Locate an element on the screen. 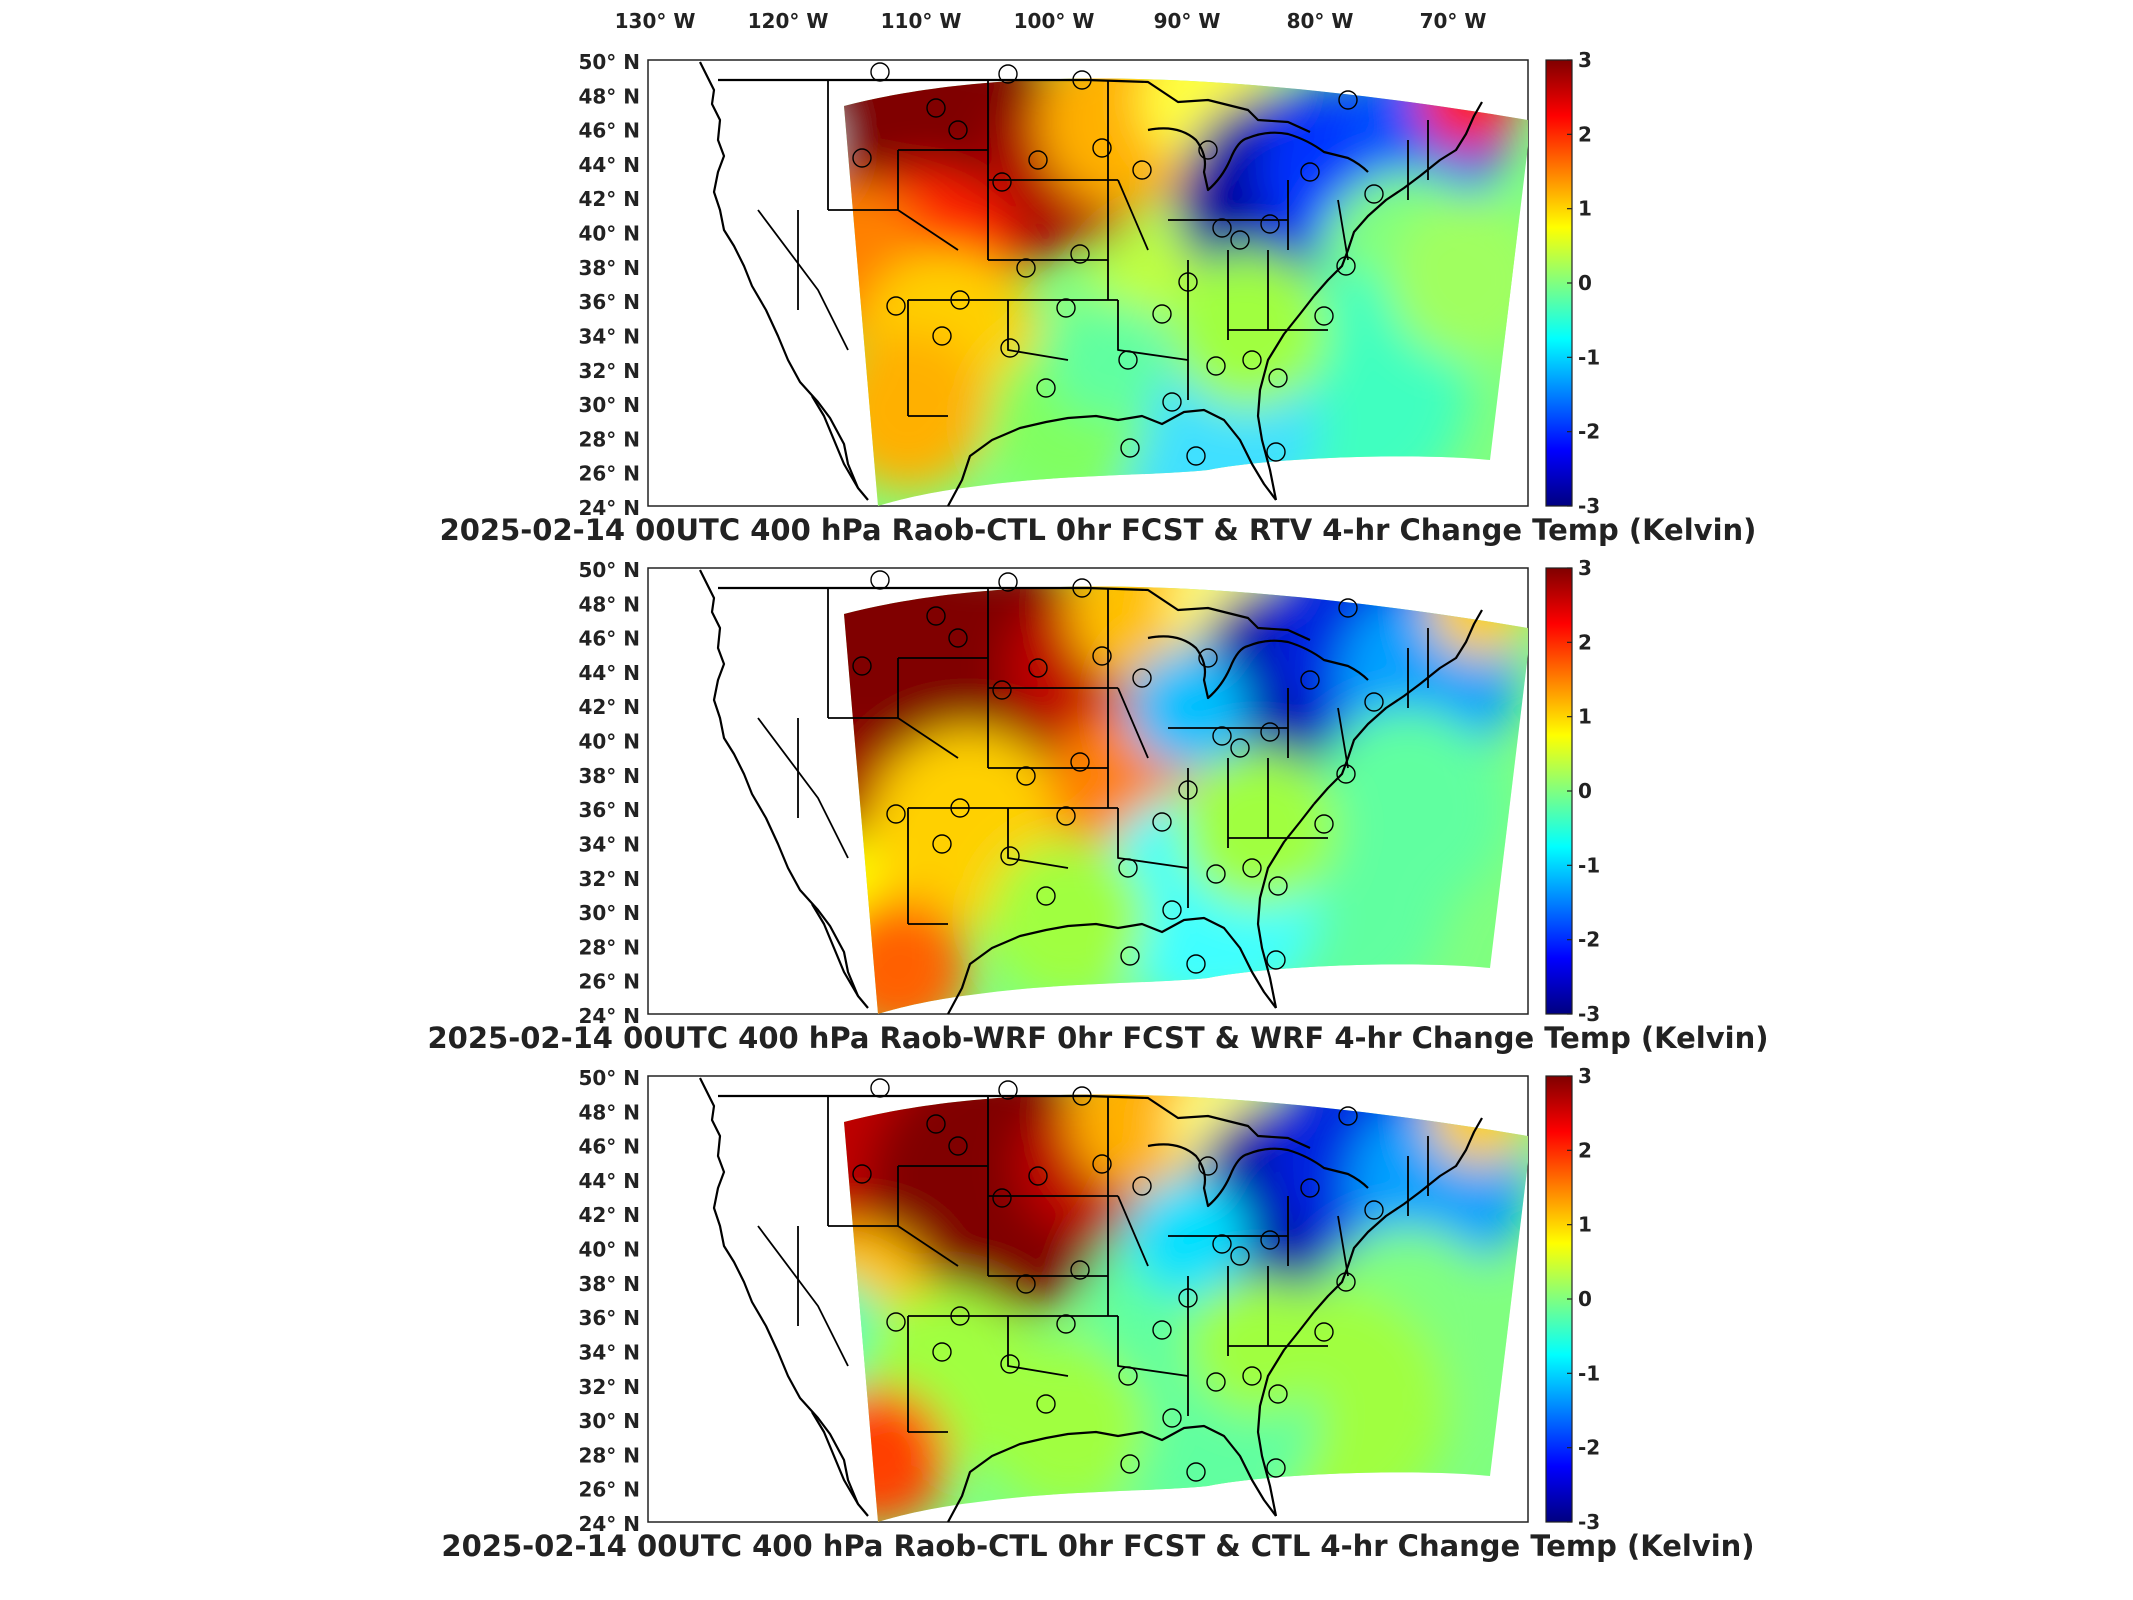 This screenshot has width=2133, height=1600. lat-label: 36° N is located at coordinates (609, 810).